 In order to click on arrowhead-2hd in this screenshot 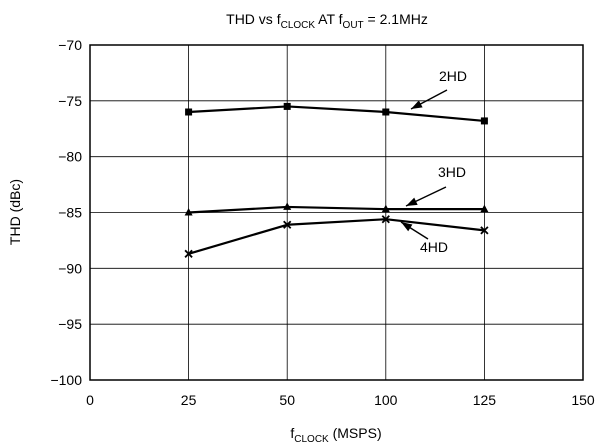, I will do `click(417, 104)`.